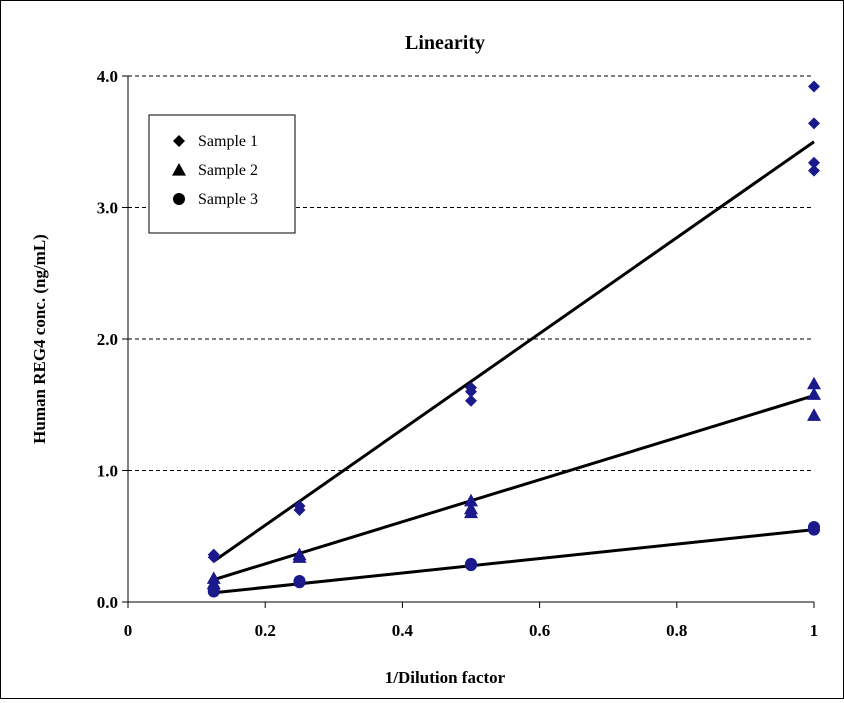  What do you see at coordinates (39, 339) in the screenshot?
I see `y-axis-label: Human REG4 conc. (ng/mL)` at bounding box center [39, 339].